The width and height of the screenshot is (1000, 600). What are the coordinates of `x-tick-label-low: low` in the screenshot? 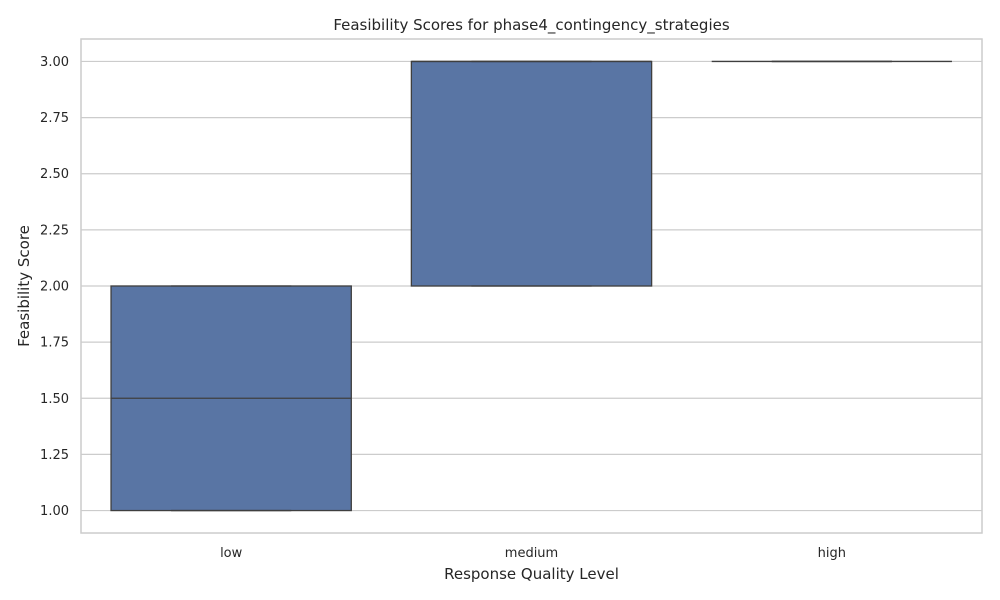 It's located at (231, 553).